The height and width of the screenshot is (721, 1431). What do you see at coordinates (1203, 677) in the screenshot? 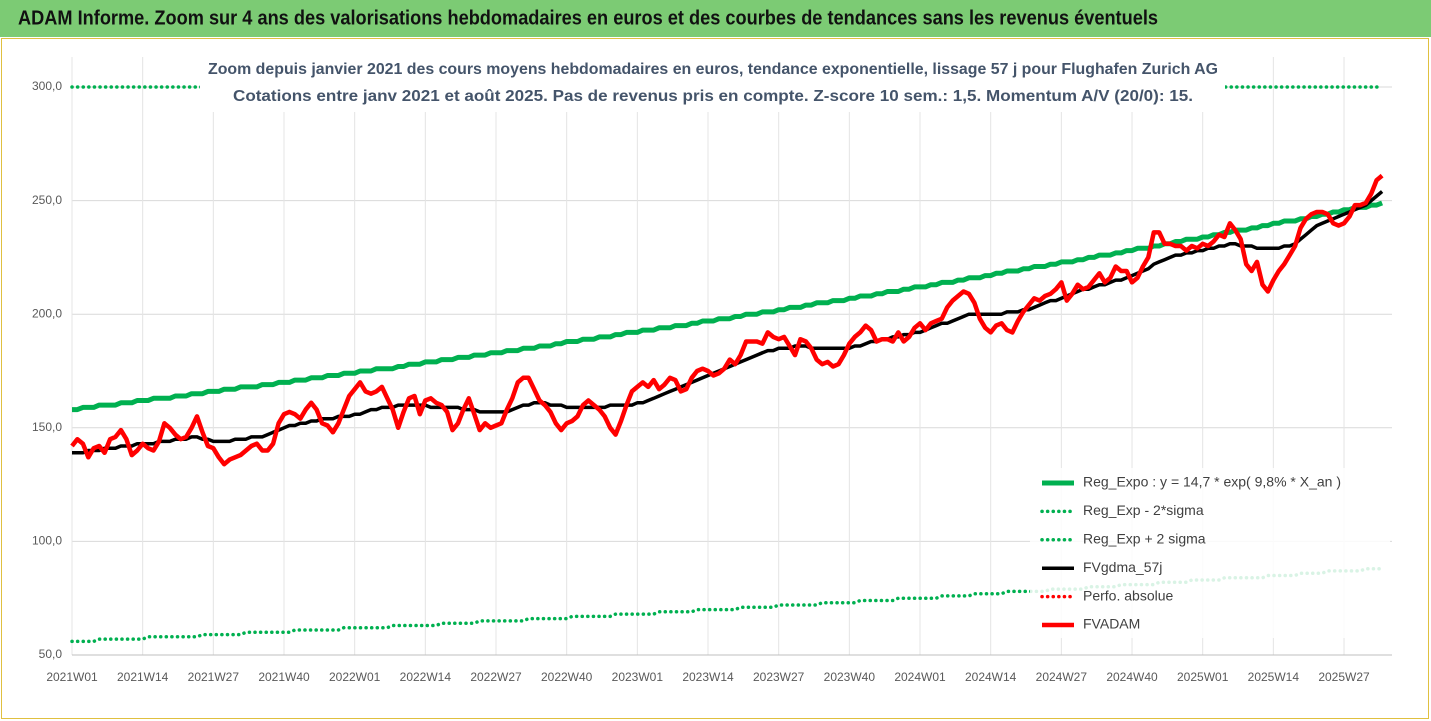
I see `x-tick-label: 2025W01` at bounding box center [1203, 677].